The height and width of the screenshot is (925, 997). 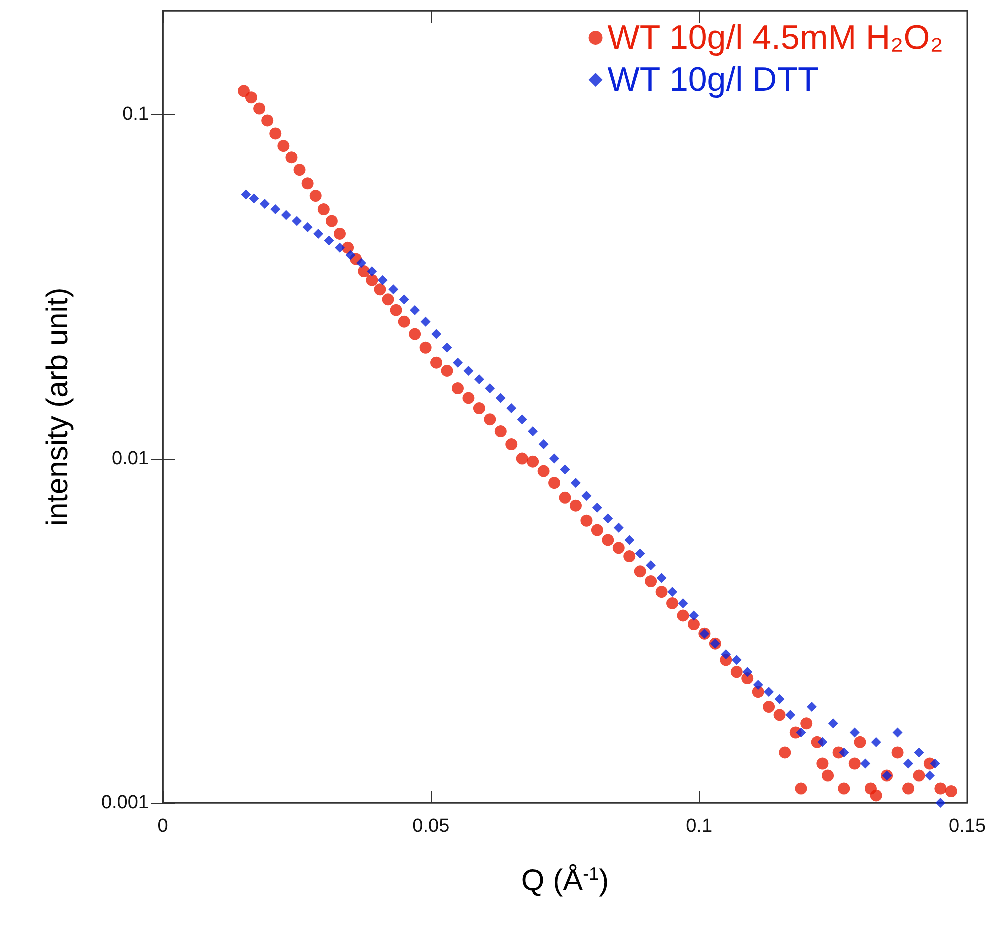 What do you see at coordinates (135, 115) in the screenshot?
I see `y-tick-label: 0.1` at bounding box center [135, 115].